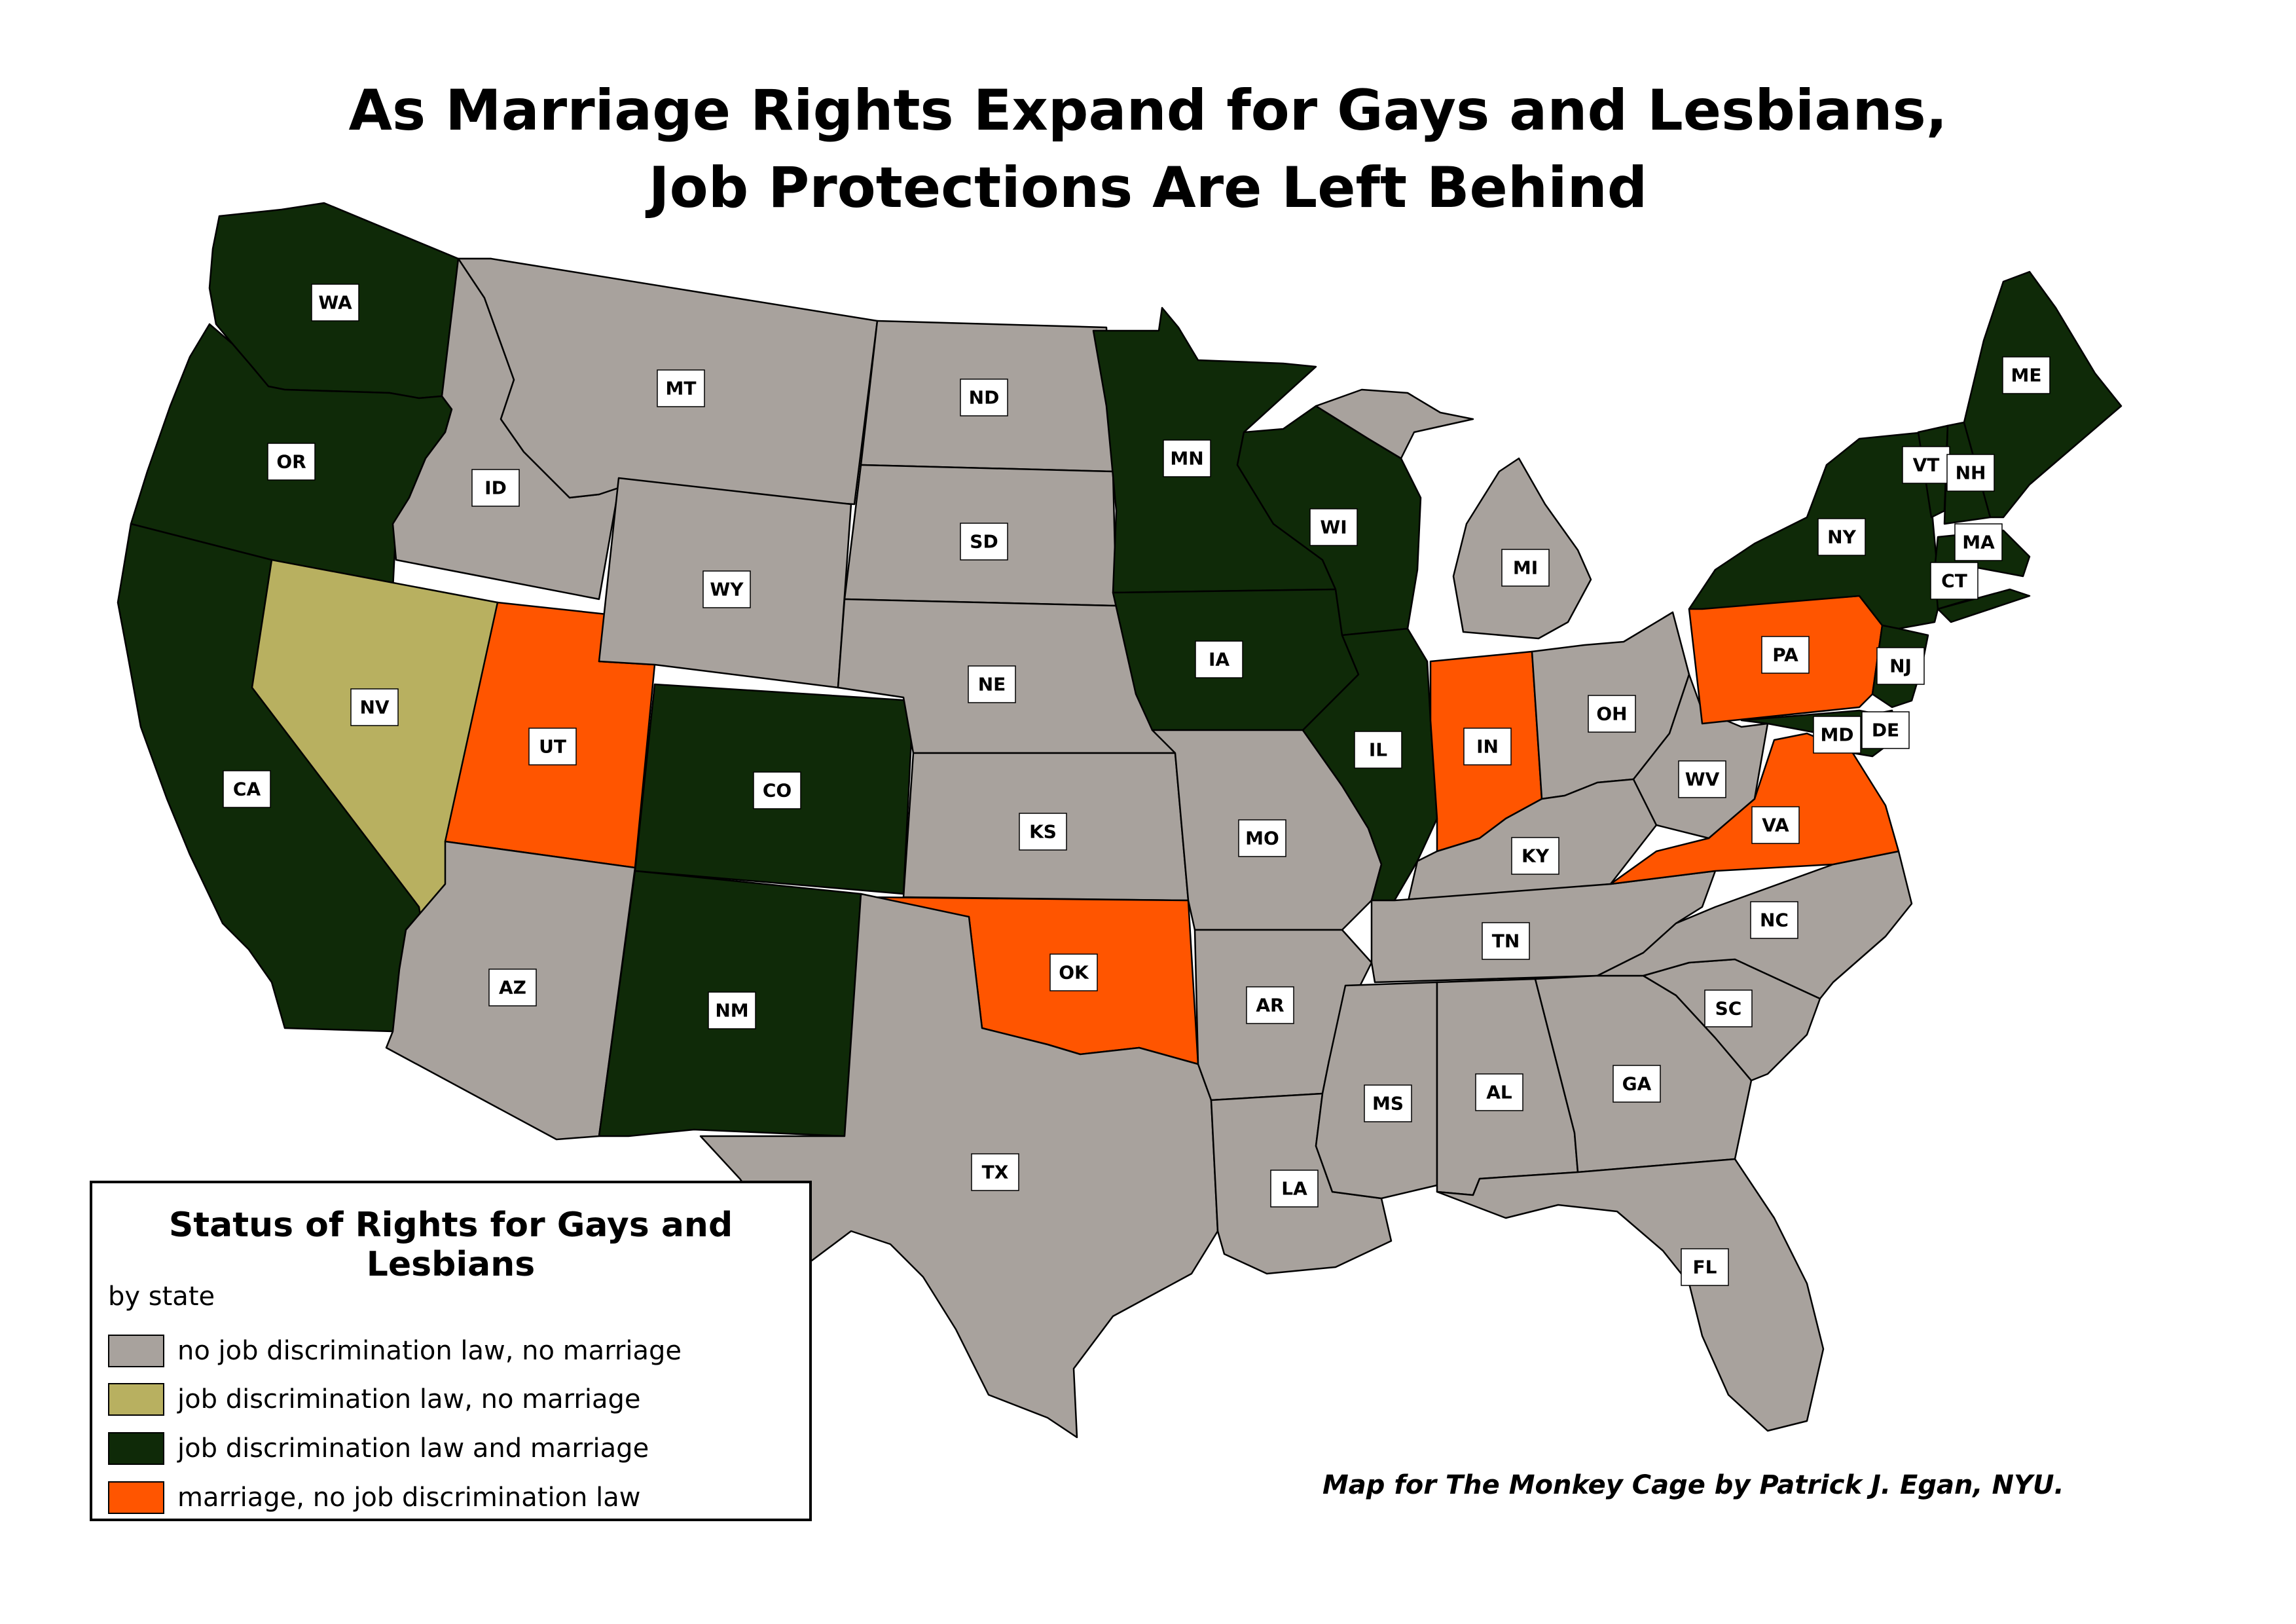  I want to click on legend-item-no-law-no-marriage: no job discrimination law, no marriage, so click(395, 1351).